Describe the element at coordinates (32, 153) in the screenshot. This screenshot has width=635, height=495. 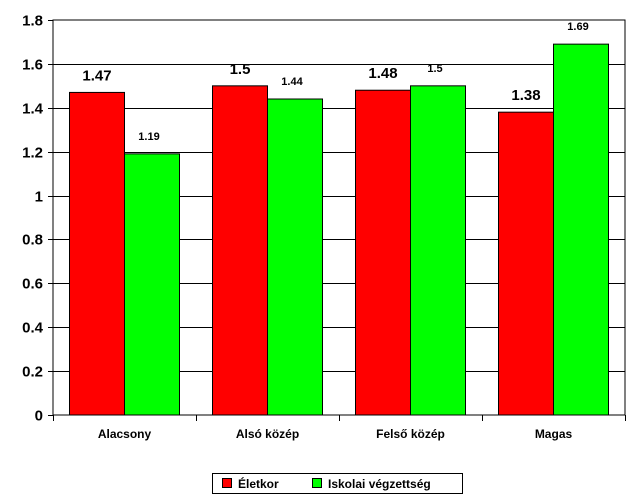
I see `y-tick-label: 1.2` at that location.